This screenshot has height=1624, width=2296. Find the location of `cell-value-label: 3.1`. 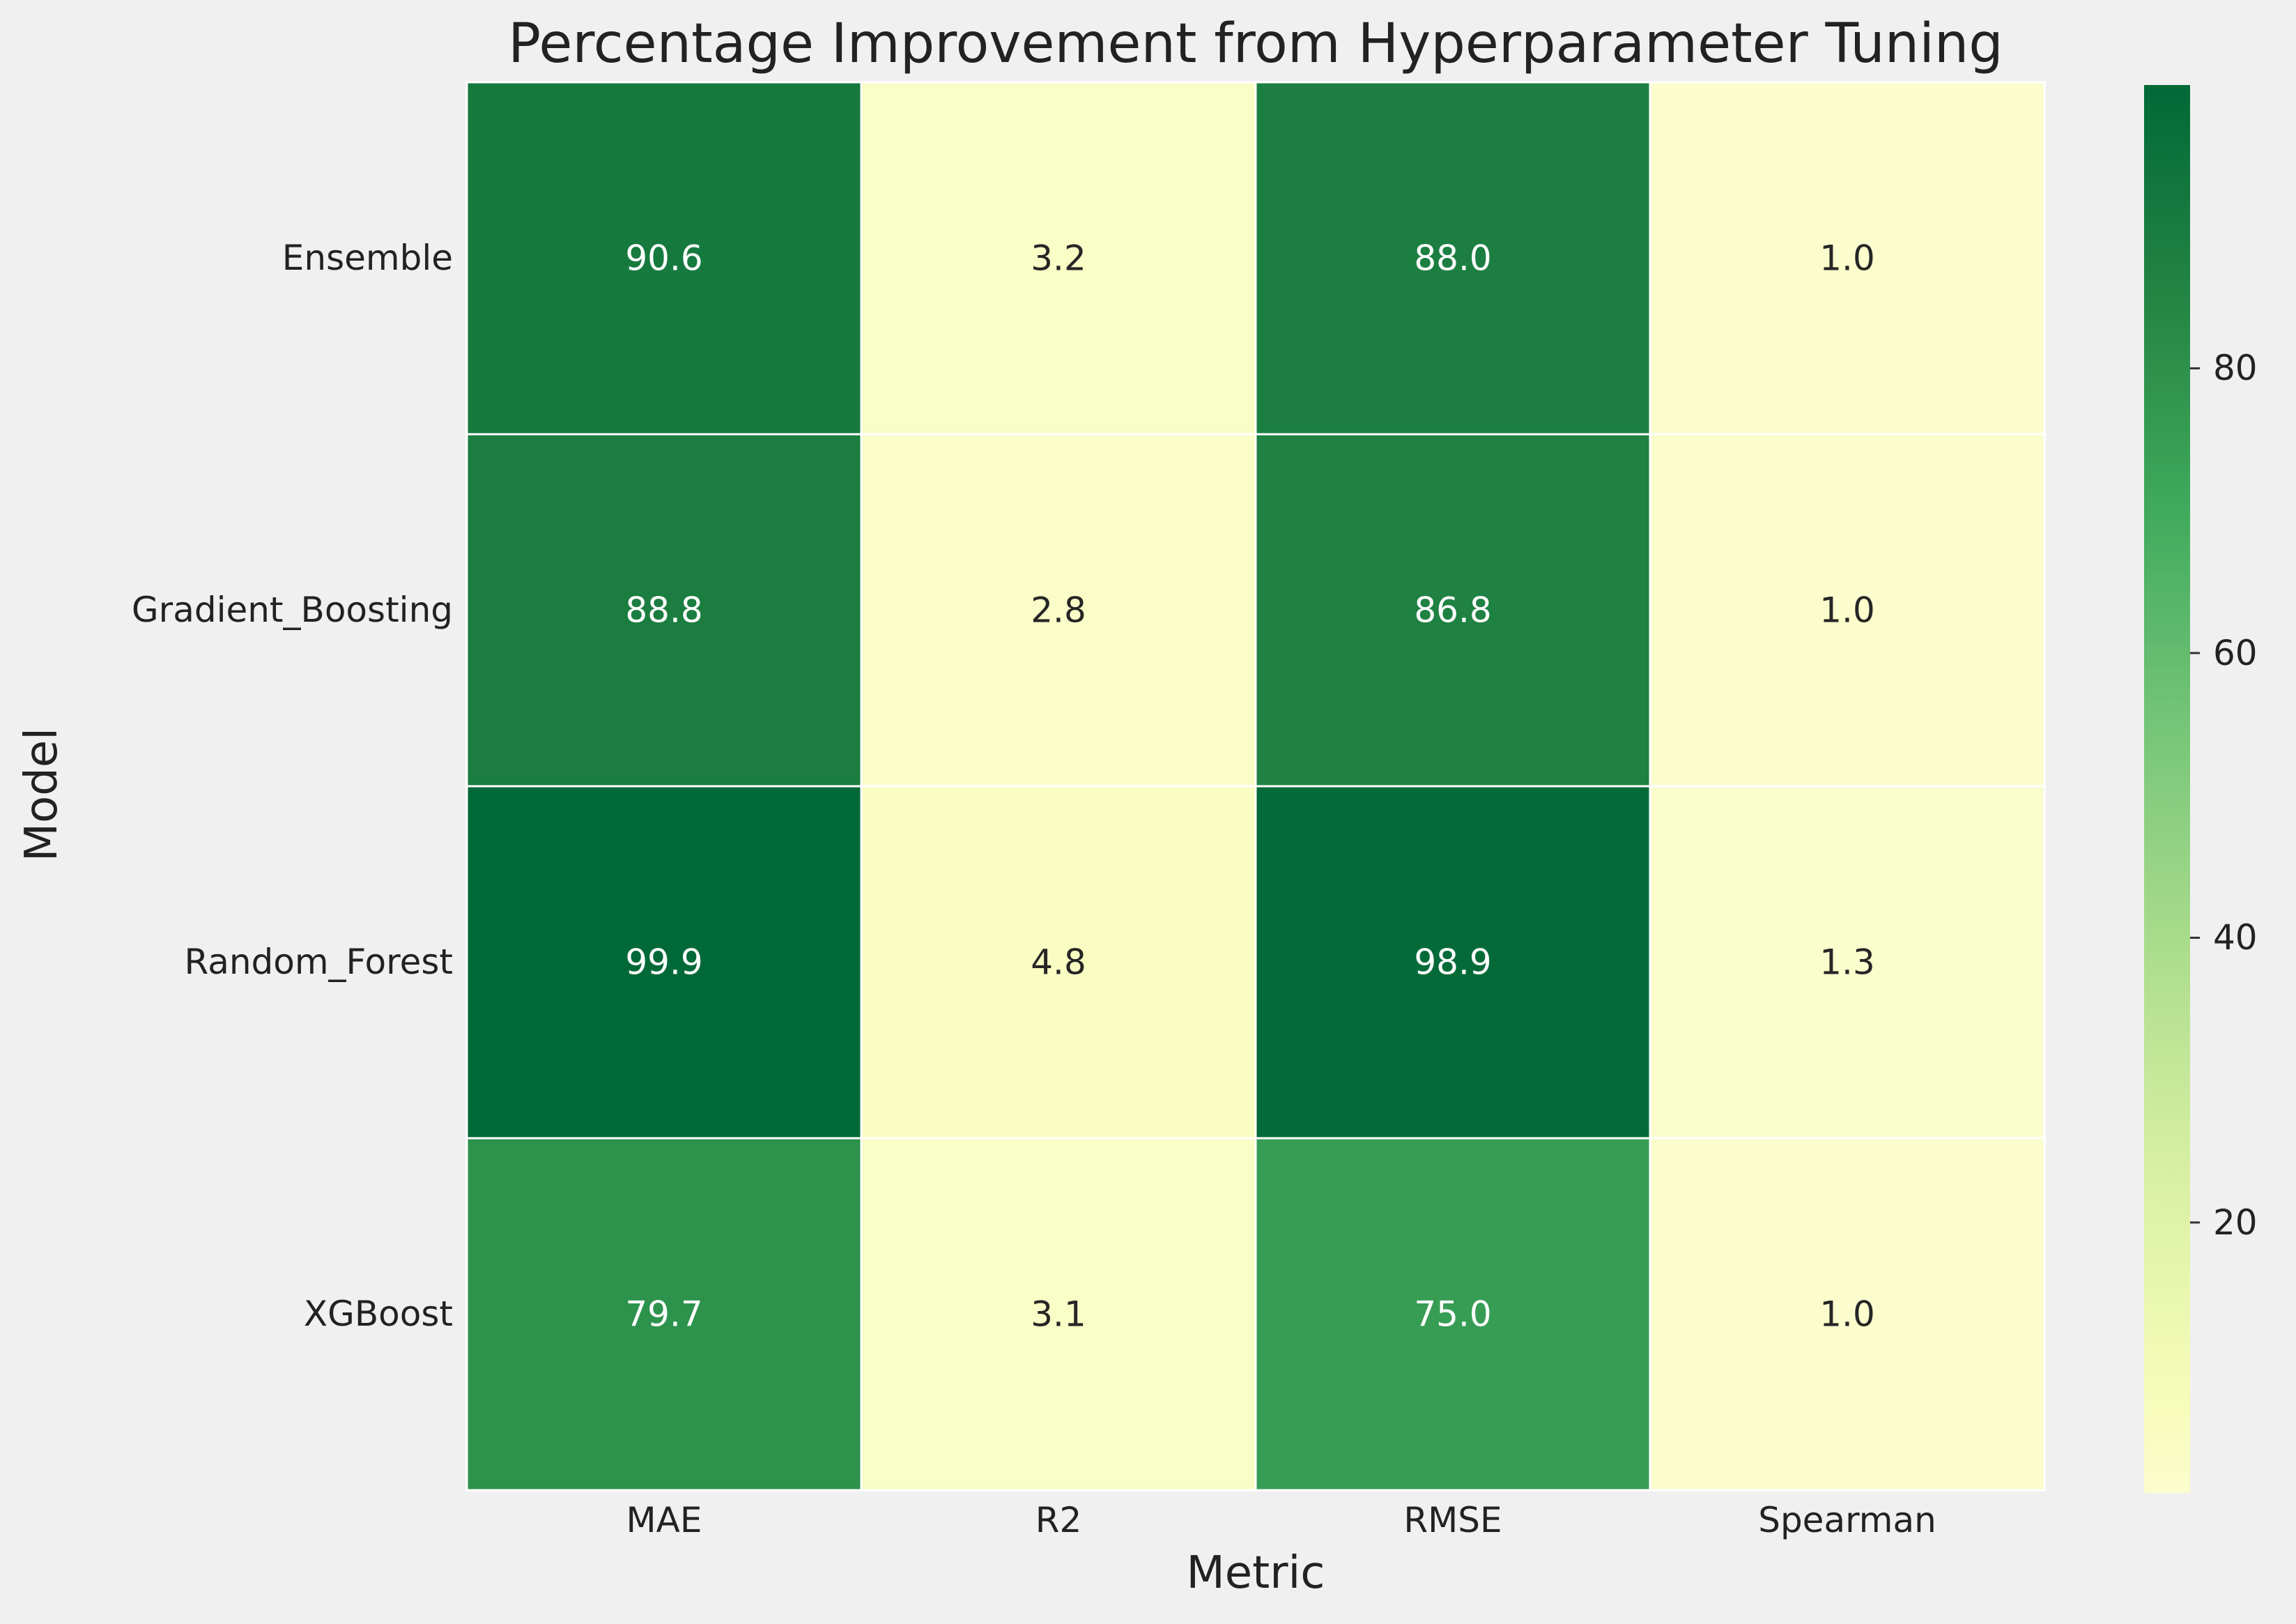

cell-value-label: 3.1 is located at coordinates (1058, 1314).